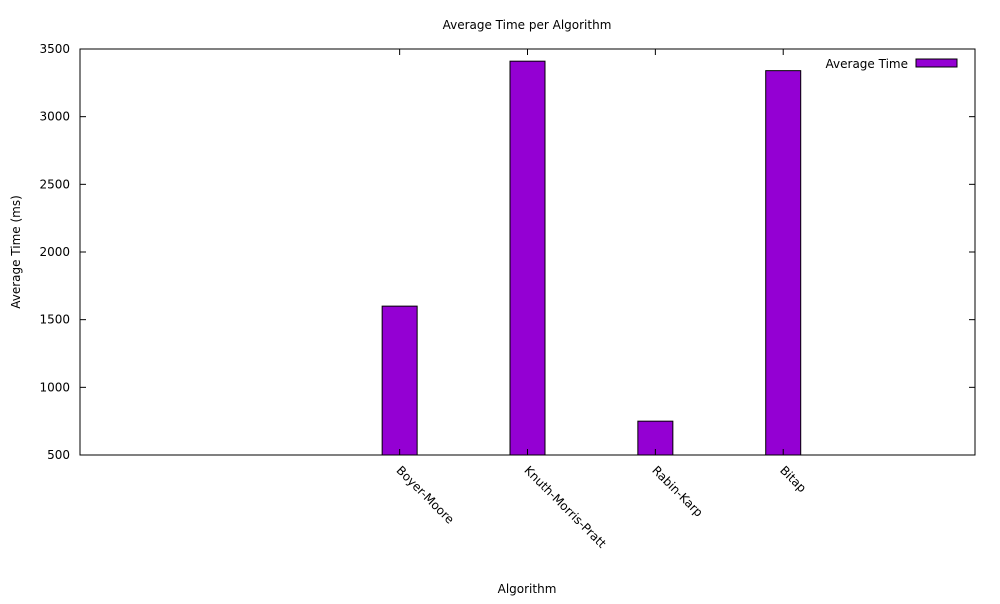 The image size is (1000, 604). Describe the element at coordinates (54, 387) in the screenshot. I see `y-tick-label: 1000` at that location.